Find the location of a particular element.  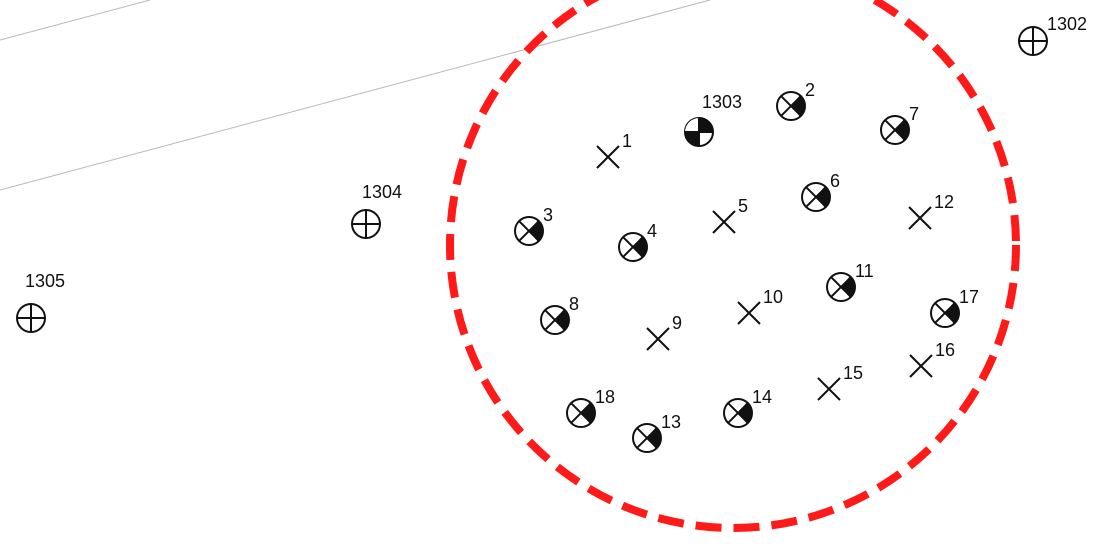

point-label: 2 is located at coordinates (810, 90).